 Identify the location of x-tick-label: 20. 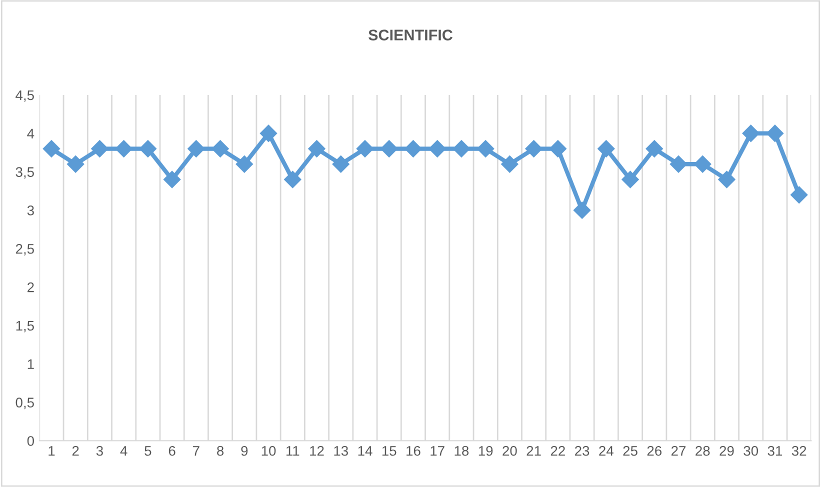
(509, 451).